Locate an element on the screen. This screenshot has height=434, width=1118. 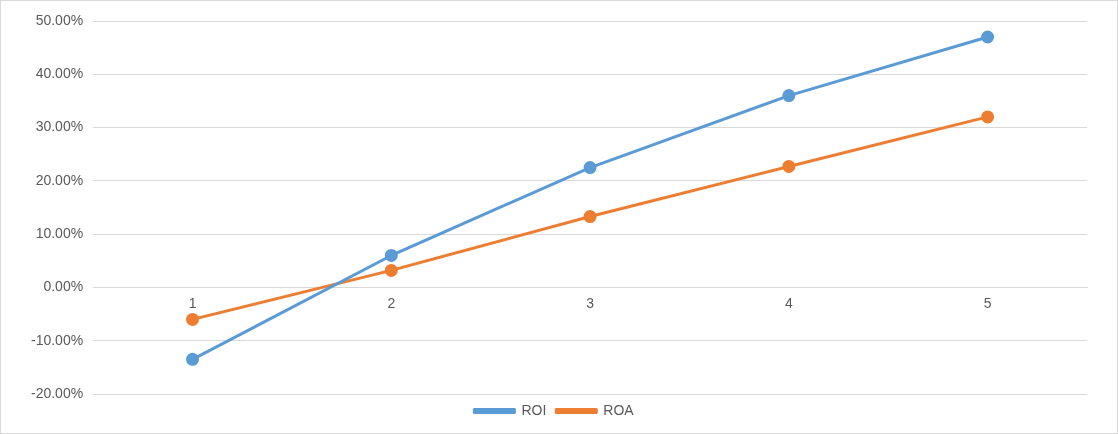
y-tick-label: -20.00% is located at coordinates (57, 392).